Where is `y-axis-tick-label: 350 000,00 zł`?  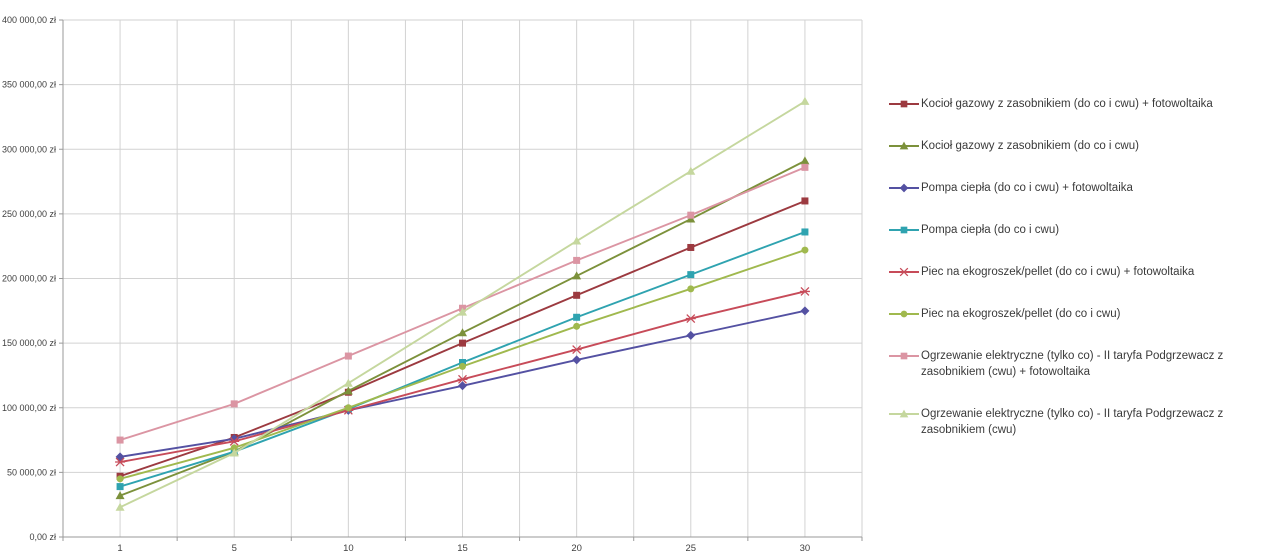
y-axis-tick-label: 350 000,00 zł is located at coordinates (29, 85).